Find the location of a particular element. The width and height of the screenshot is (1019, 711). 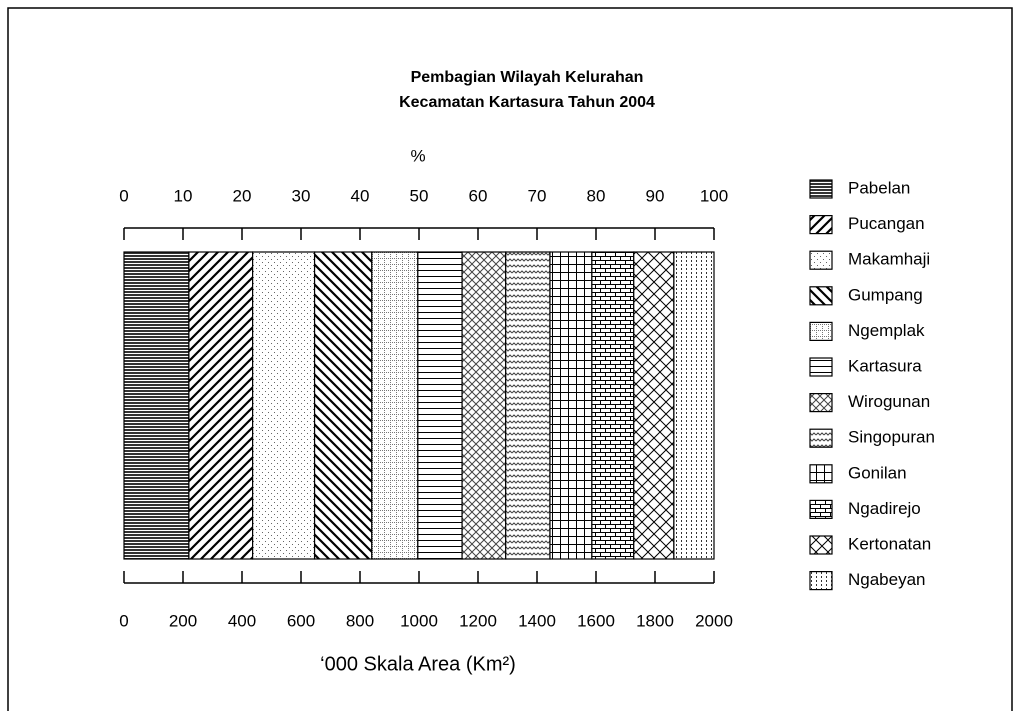

x2-tick-label: 1000 is located at coordinates (419, 620).